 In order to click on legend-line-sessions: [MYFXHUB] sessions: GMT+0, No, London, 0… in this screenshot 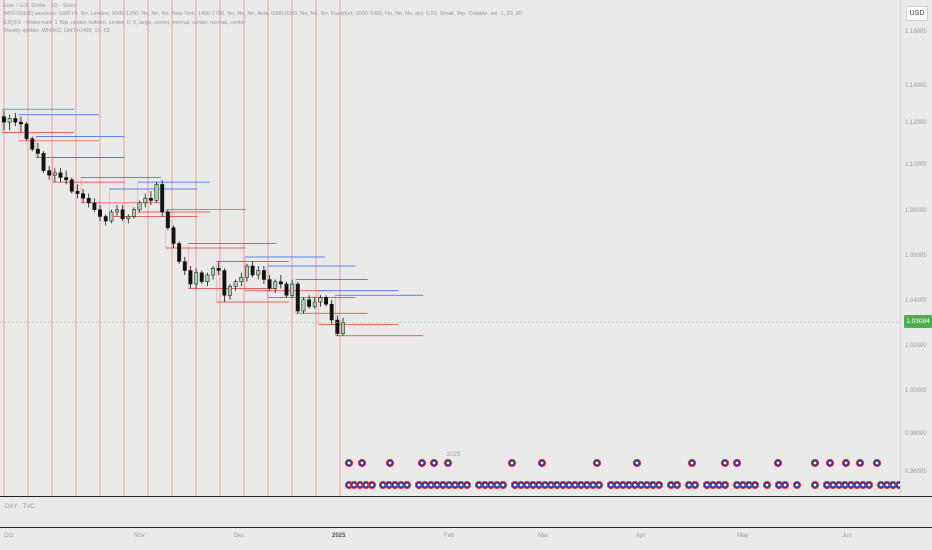, I will do `click(262, 14)`.